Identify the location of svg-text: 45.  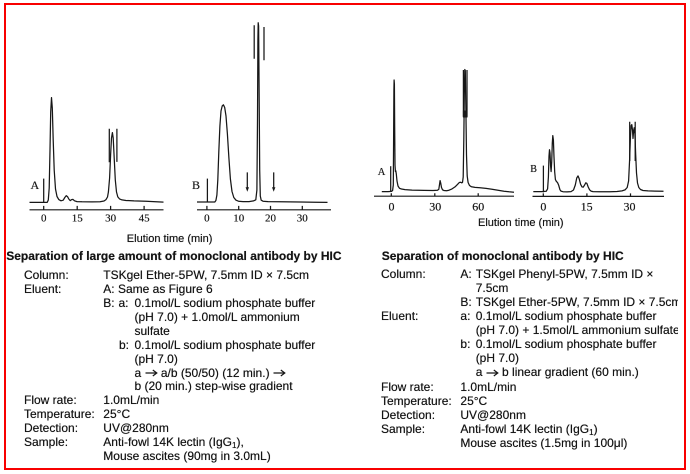
(145, 219).